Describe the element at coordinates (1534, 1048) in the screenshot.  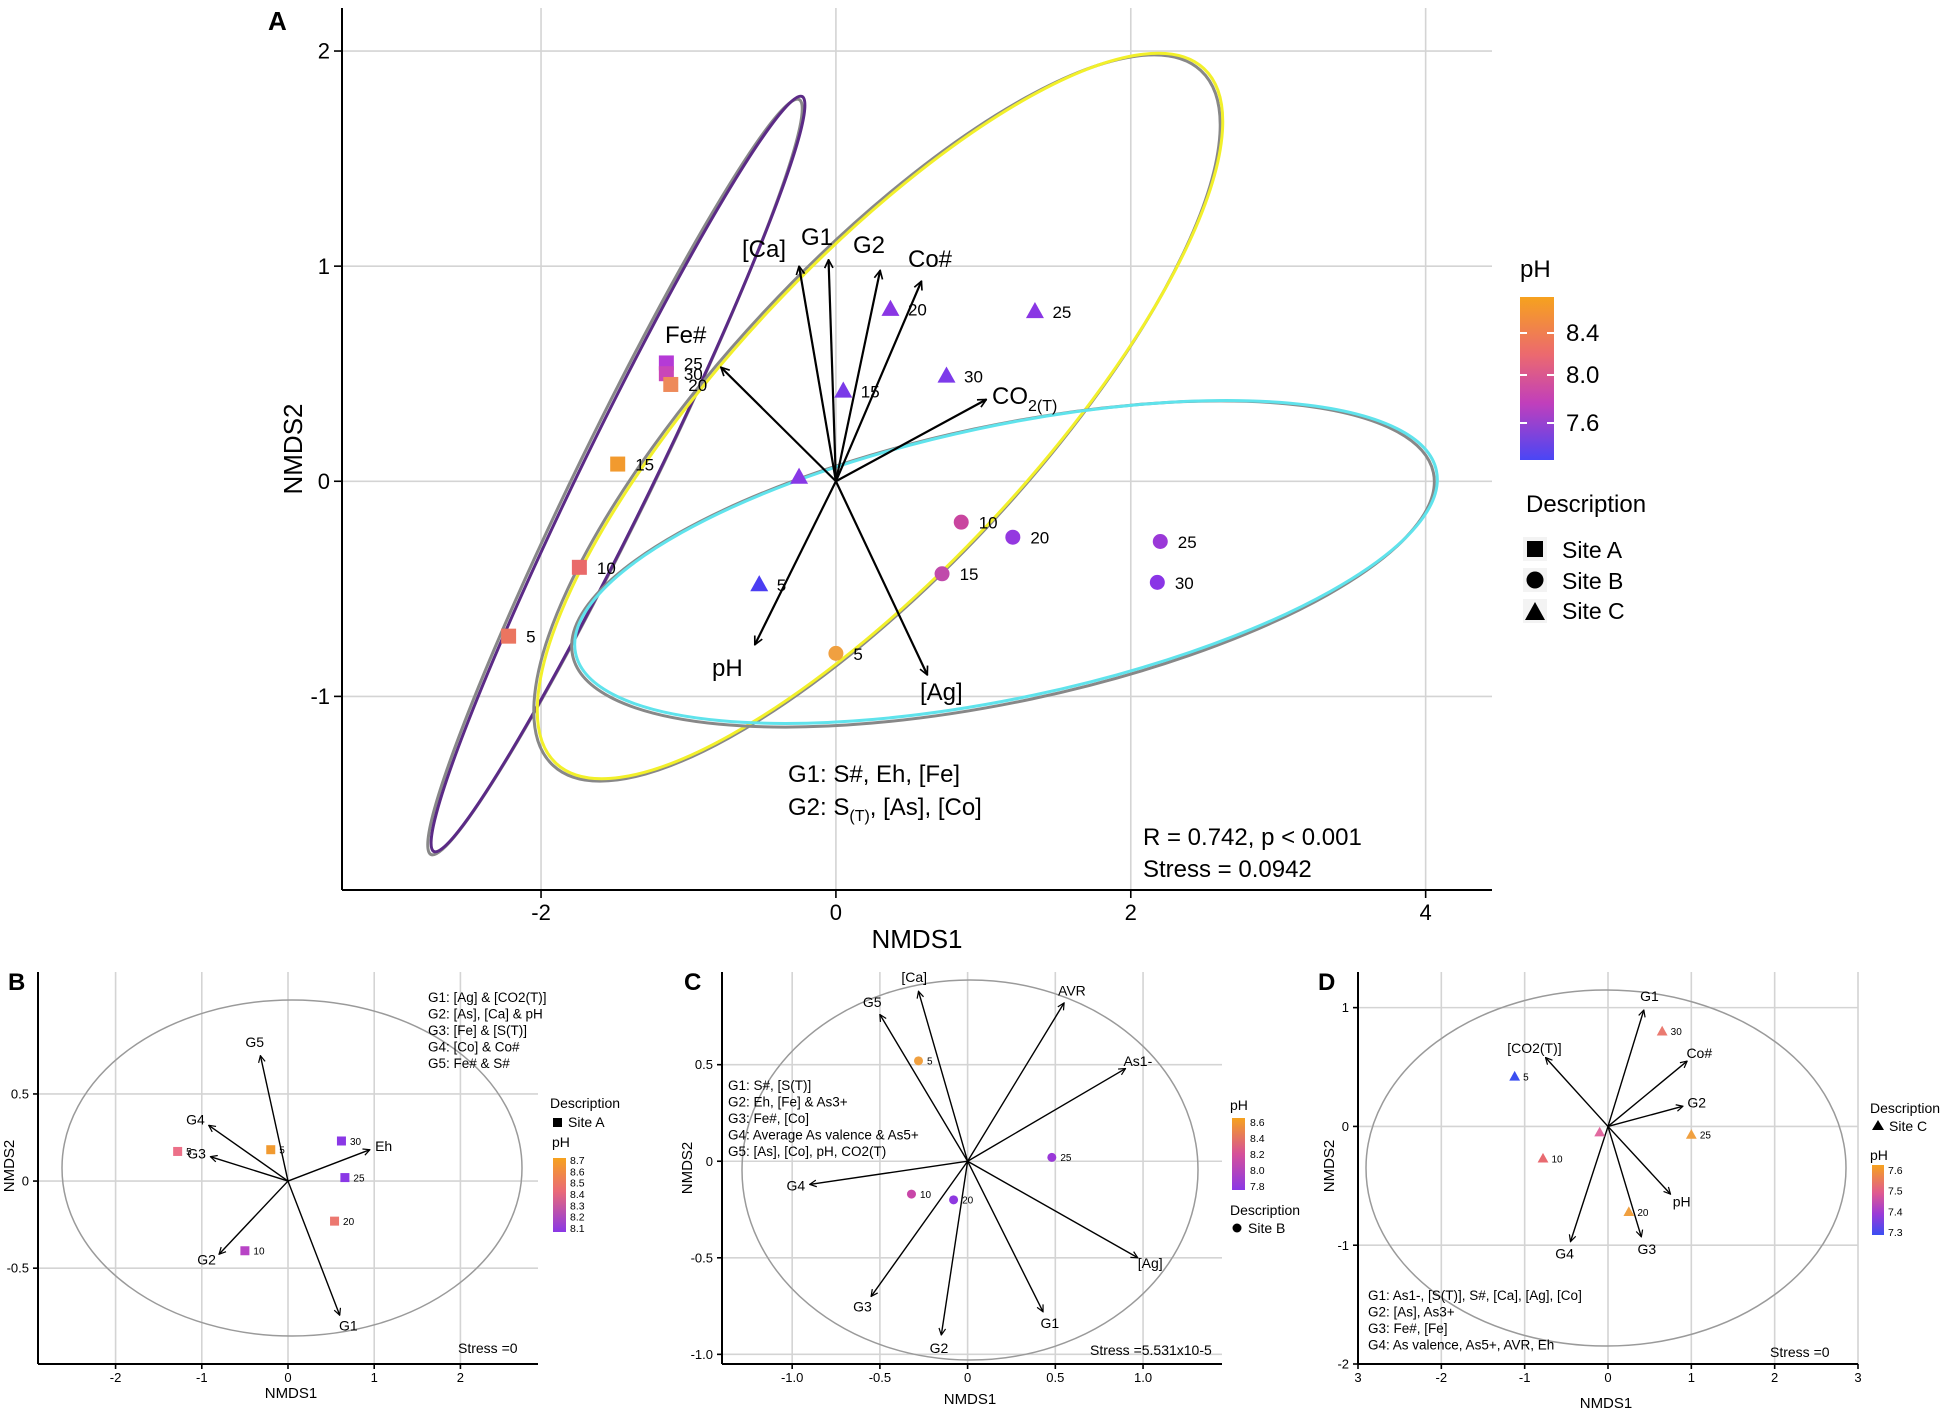
I see `vector-label-co2-t: [CO2(T)]` at that location.